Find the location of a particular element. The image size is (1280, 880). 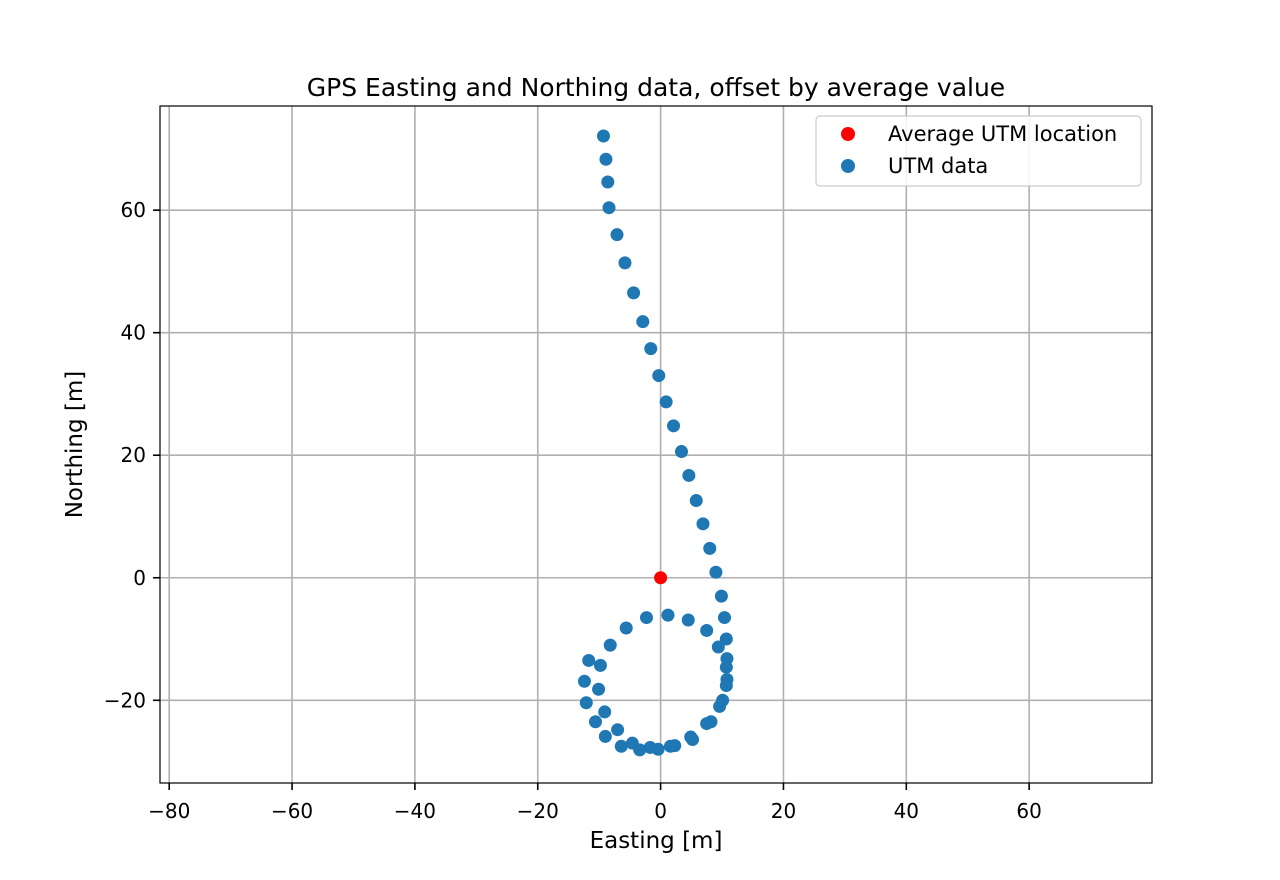

legend: Average UTM location UTM data is located at coordinates (978, 151).